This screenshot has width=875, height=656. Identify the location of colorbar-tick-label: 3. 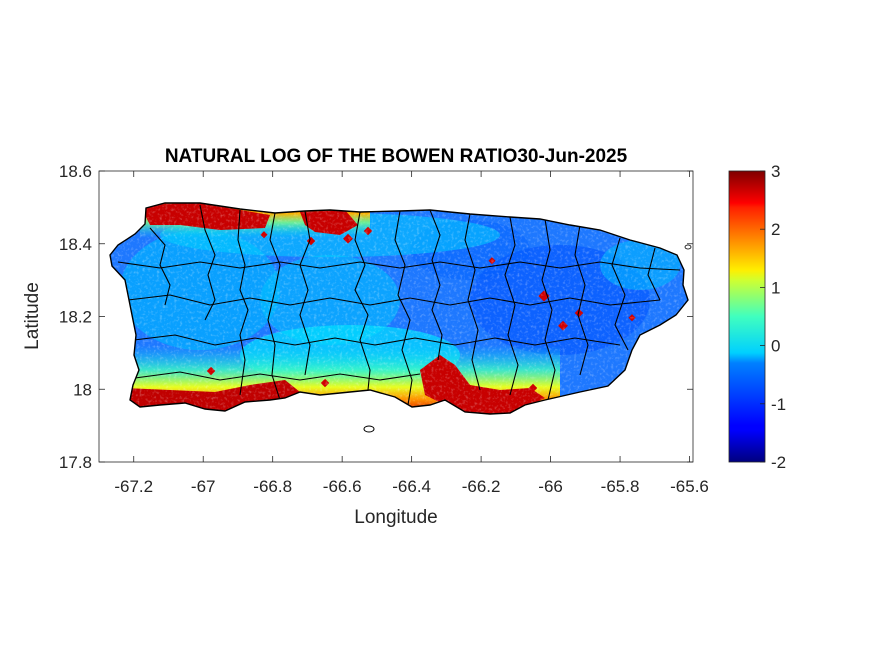
(775, 171).